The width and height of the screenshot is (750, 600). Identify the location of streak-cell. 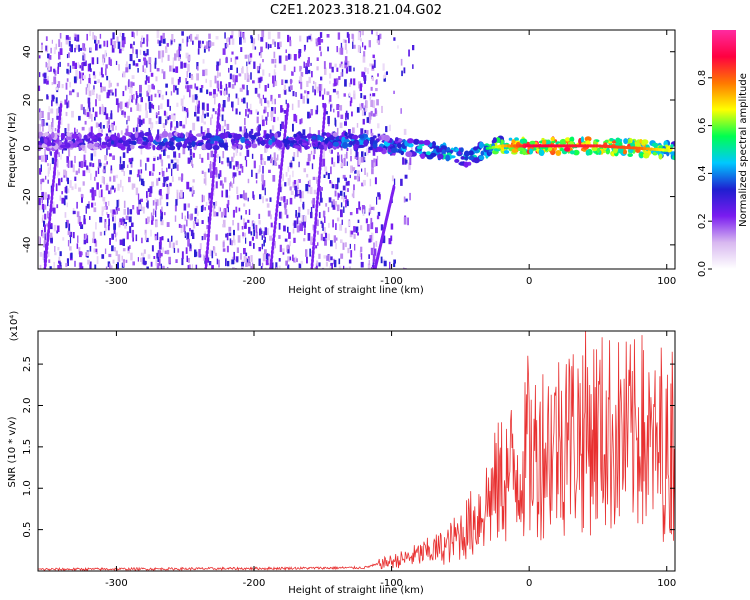
(61, 105).